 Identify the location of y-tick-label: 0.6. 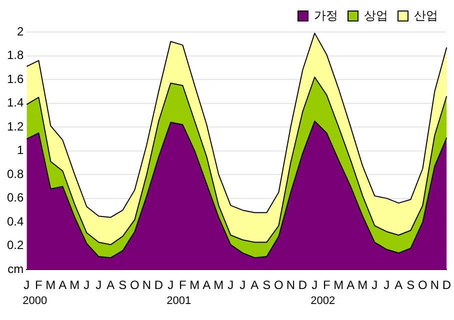
(15, 197).